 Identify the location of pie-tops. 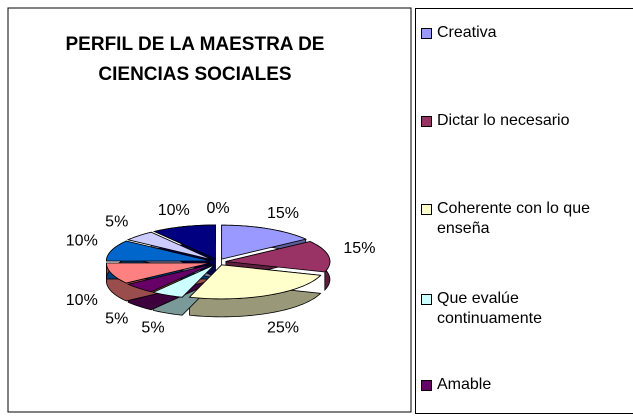
(218, 262).